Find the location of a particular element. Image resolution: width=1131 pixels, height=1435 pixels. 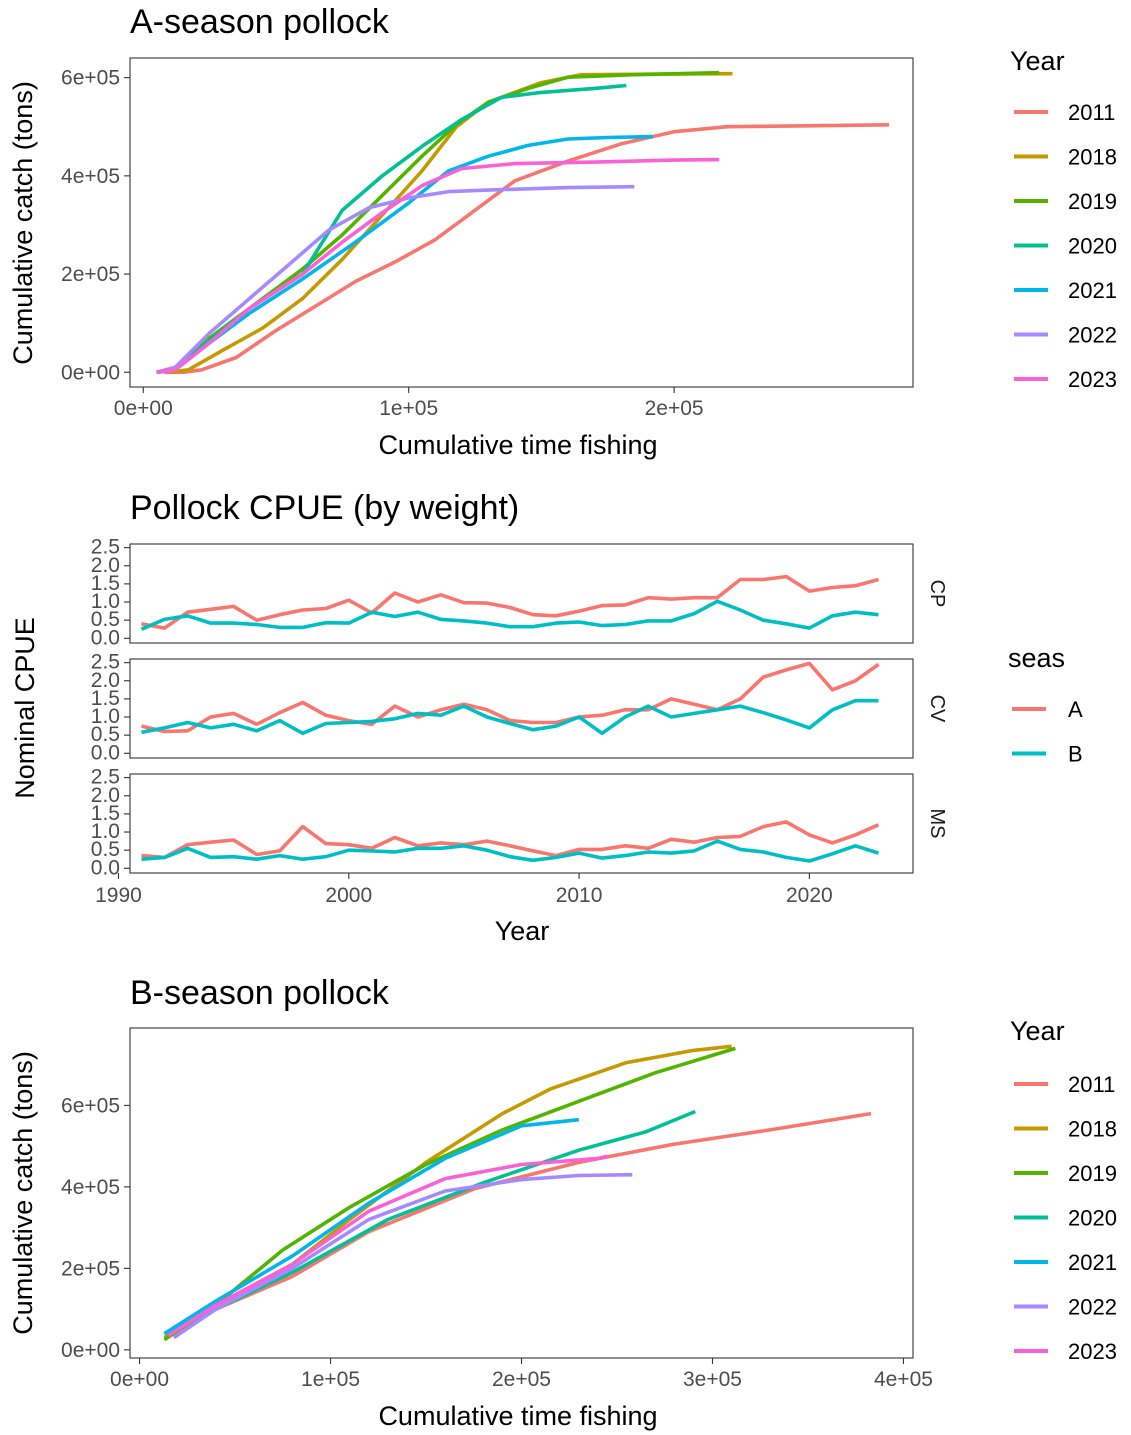

panel-a-x-axis-title: Cumulative time fishing is located at coordinates (517, 445).